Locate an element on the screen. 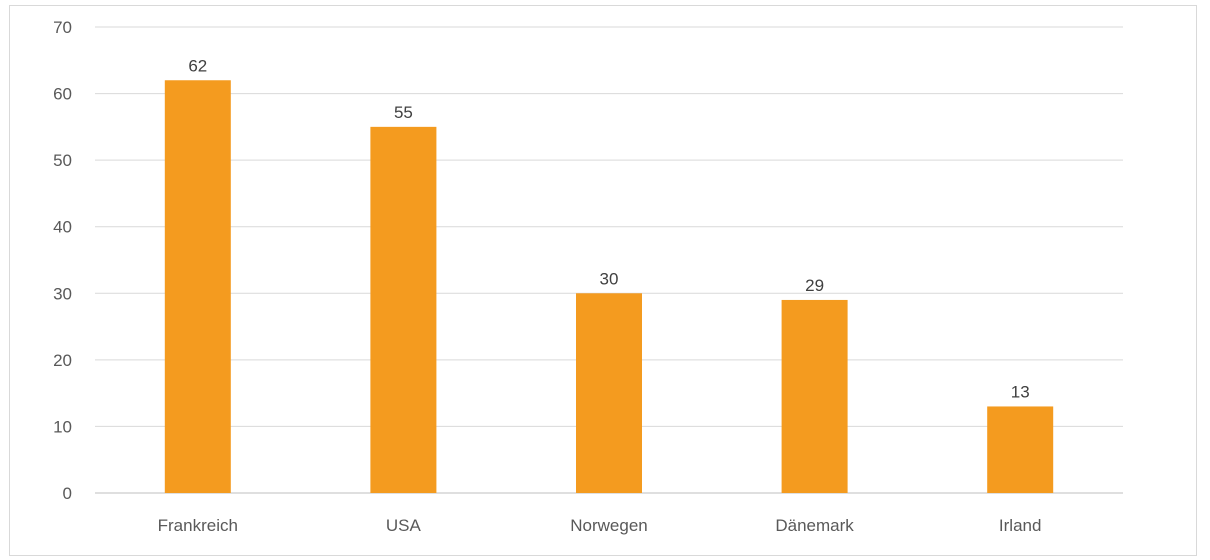  x-tick-label: Norwegen is located at coordinates (609, 525).